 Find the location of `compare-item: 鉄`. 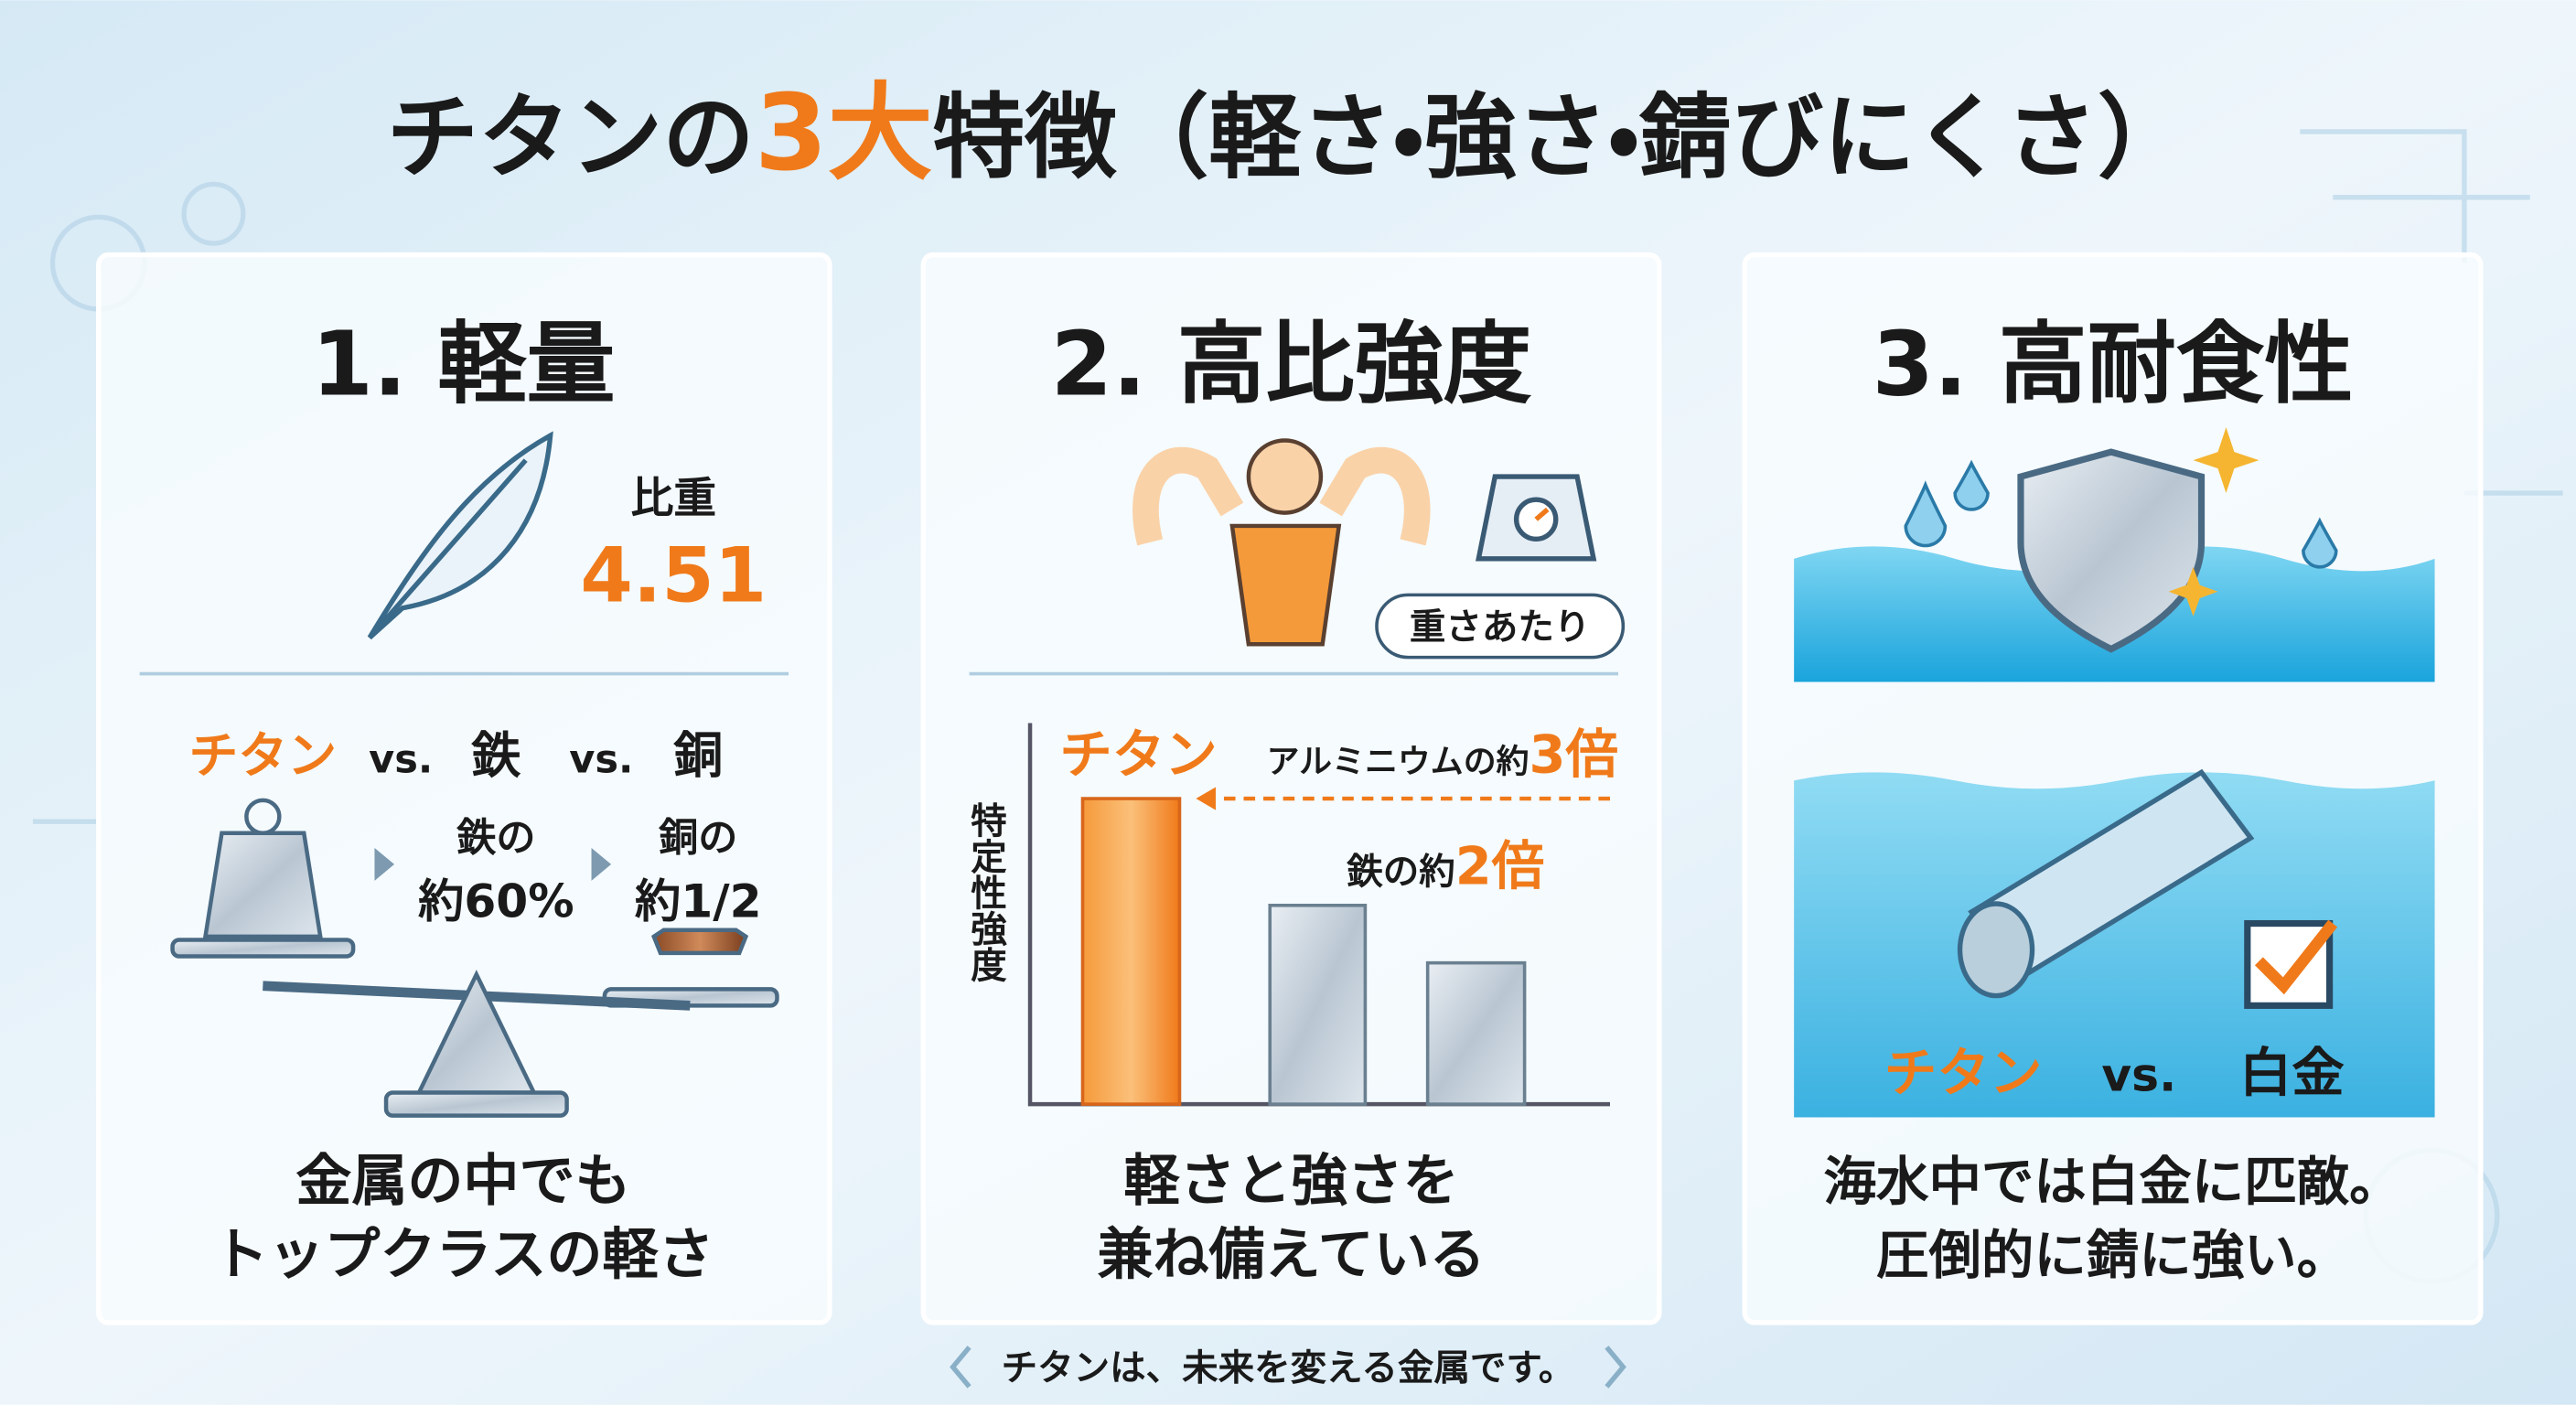

compare-item: 鉄 is located at coordinates (496, 755).